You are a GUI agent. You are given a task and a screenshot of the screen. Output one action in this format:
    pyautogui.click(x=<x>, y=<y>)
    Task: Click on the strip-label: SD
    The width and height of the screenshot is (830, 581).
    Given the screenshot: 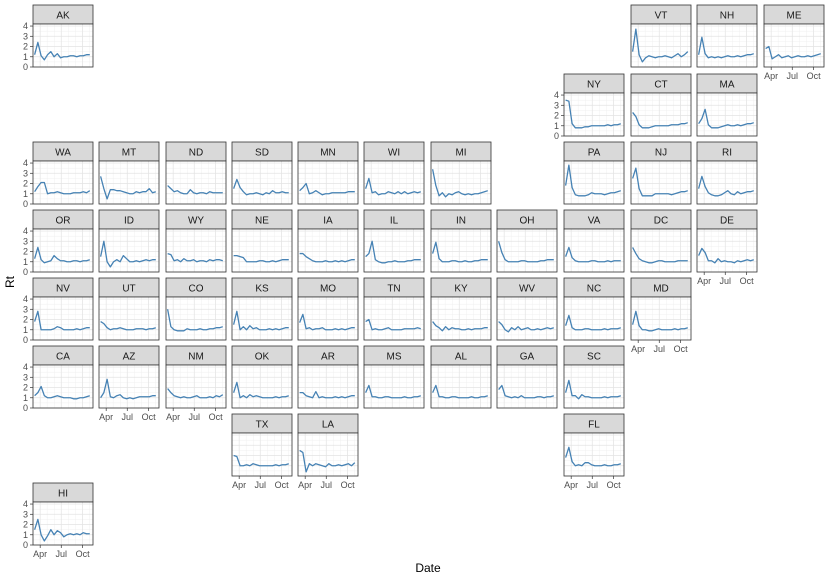 What is the action you would take?
    pyautogui.click(x=262, y=153)
    